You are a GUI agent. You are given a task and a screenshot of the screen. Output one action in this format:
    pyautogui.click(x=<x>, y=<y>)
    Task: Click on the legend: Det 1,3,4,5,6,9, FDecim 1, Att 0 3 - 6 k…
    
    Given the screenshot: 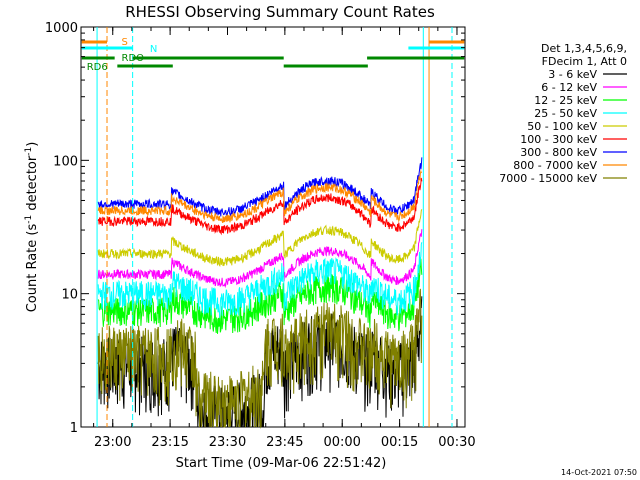 What is the action you would take?
    pyautogui.click(x=563, y=113)
    